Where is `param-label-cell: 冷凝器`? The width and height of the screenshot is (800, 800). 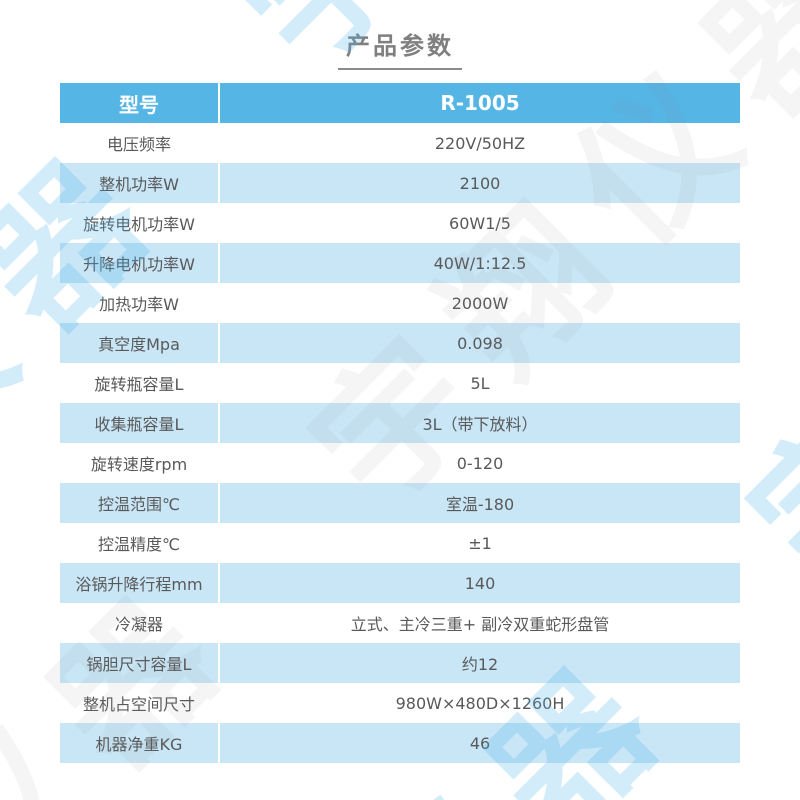 param-label-cell: 冷凝器 is located at coordinates (140, 623).